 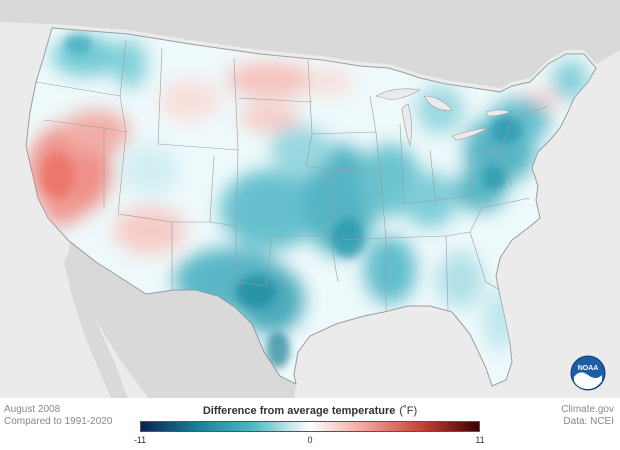 I want to click on baja-peninsula, so click(x=96, y=325).